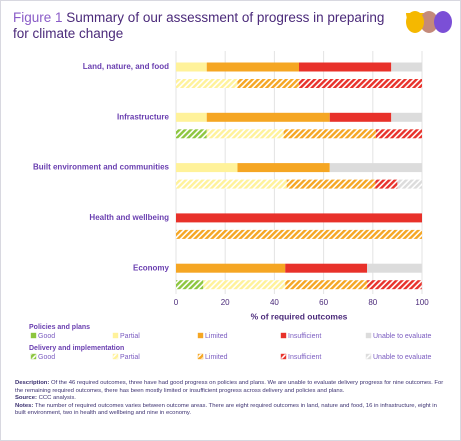 The width and height of the screenshot is (461, 441). Describe the element at coordinates (26, 398) in the screenshot. I see `footer-label: Source:` at that location.